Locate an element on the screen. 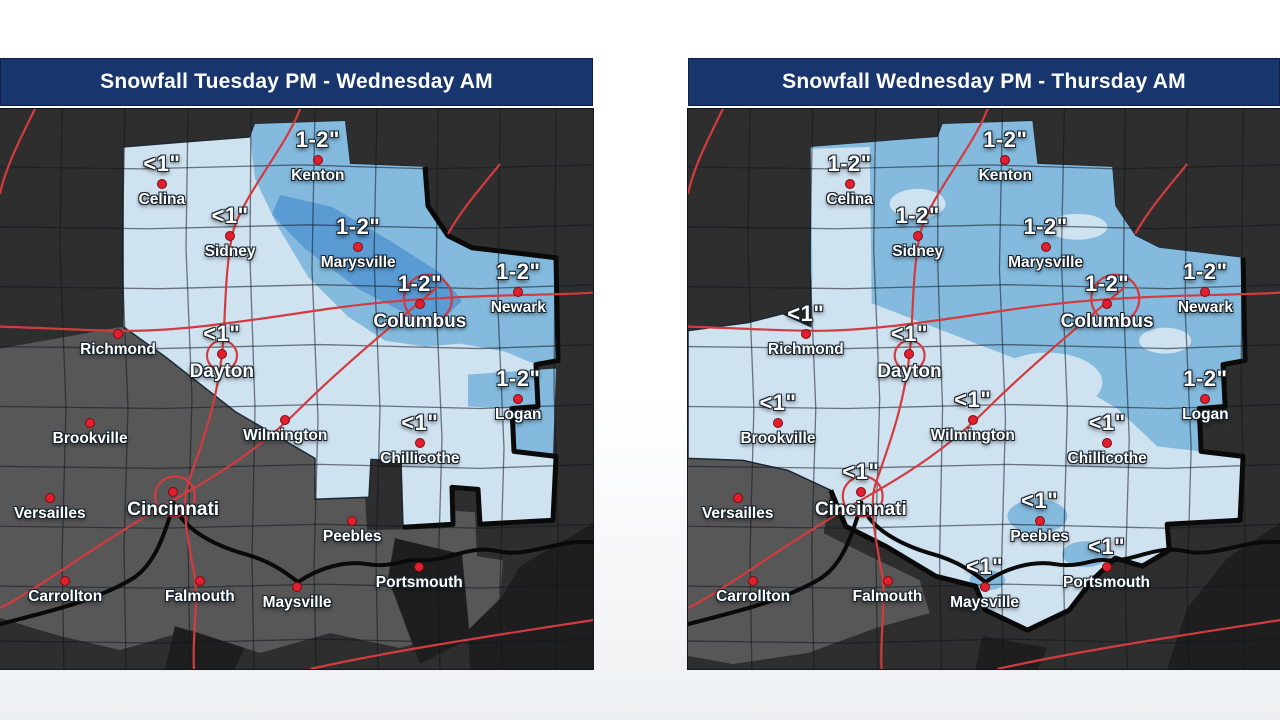  city-name-label: Versailles is located at coordinates (50, 514).